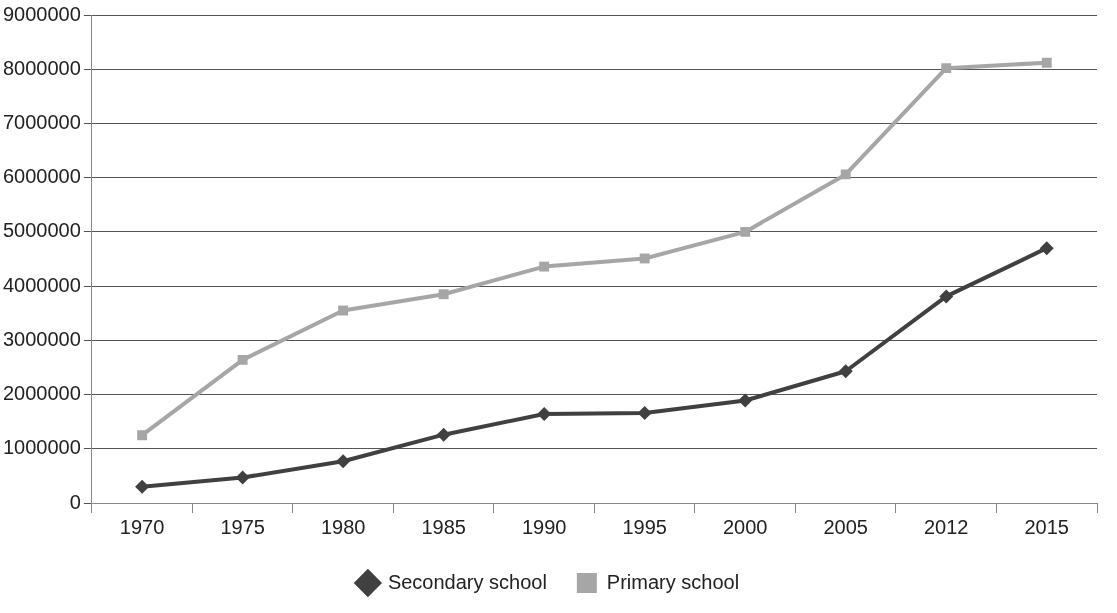  Describe the element at coordinates (41, 67) in the screenshot. I see `y-tick-label: 8000000` at that location.